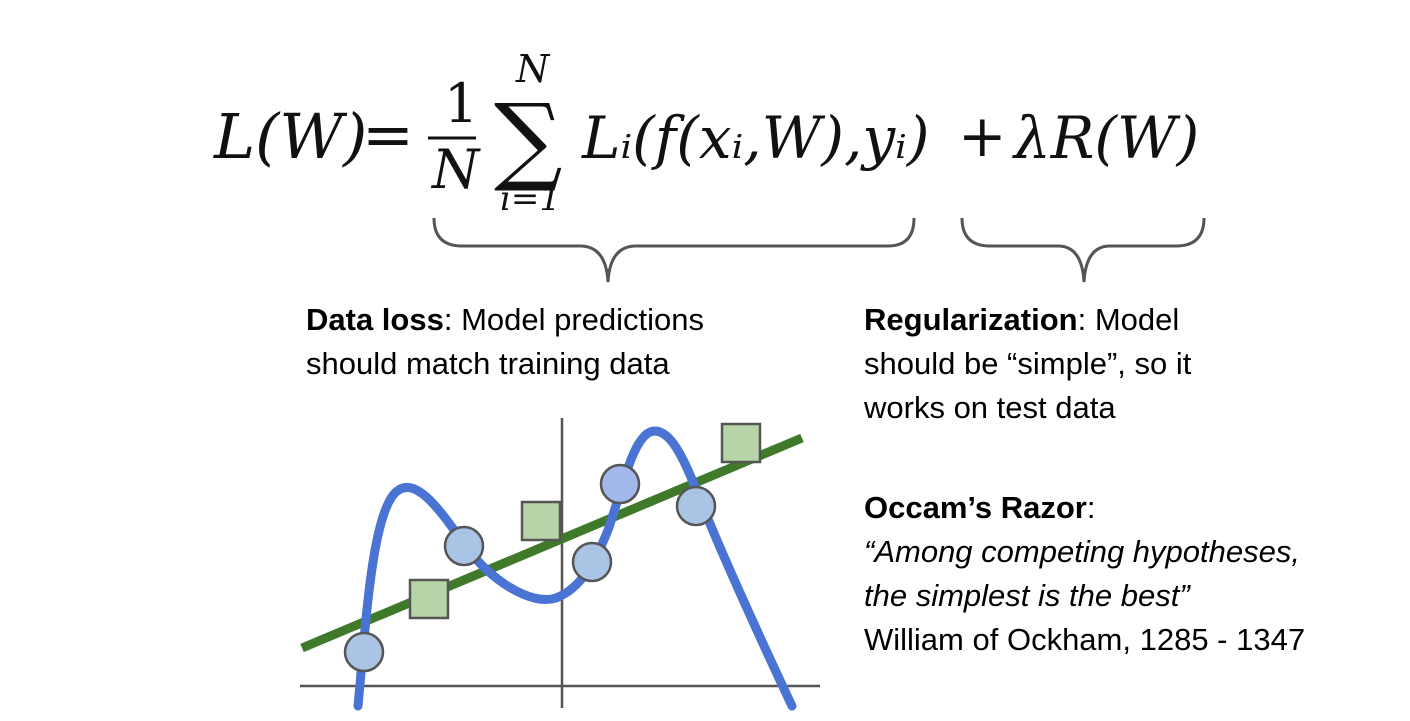 The image size is (1410, 721). What do you see at coordinates (388, 134) in the screenshot?
I see `equation-equals: =` at bounding box center [388, 134].